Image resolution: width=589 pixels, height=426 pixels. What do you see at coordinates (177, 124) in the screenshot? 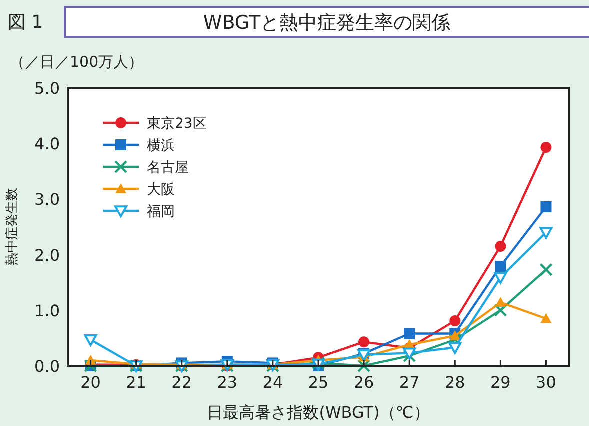
I see `legend-label: 東京23区` at bounding box center [177, 124].